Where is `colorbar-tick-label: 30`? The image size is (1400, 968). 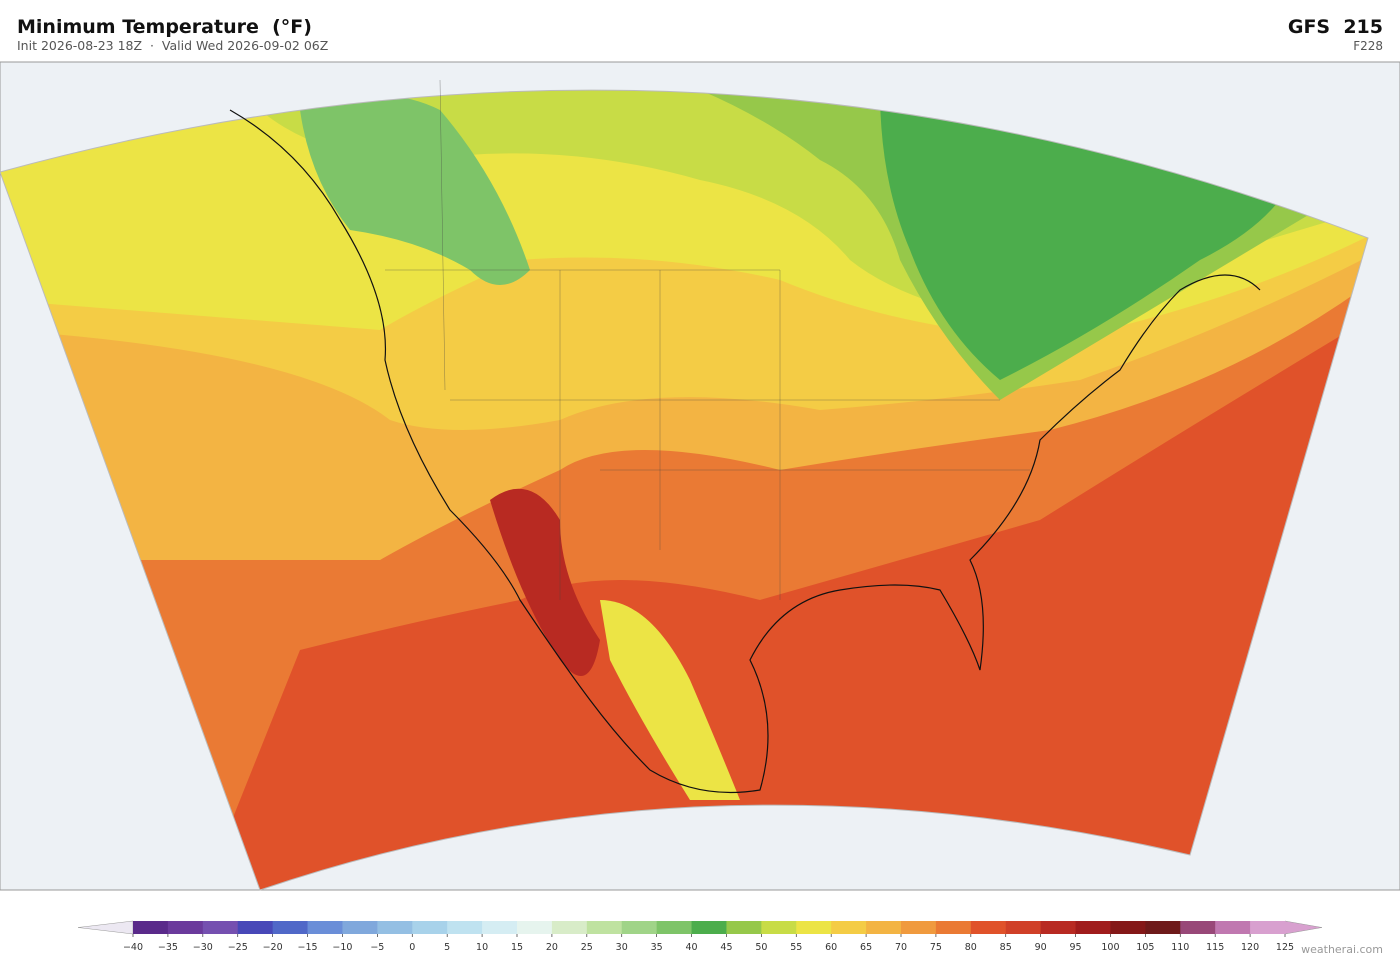 colorbar-tick-label: 30 is located at coordinates (622, 947).